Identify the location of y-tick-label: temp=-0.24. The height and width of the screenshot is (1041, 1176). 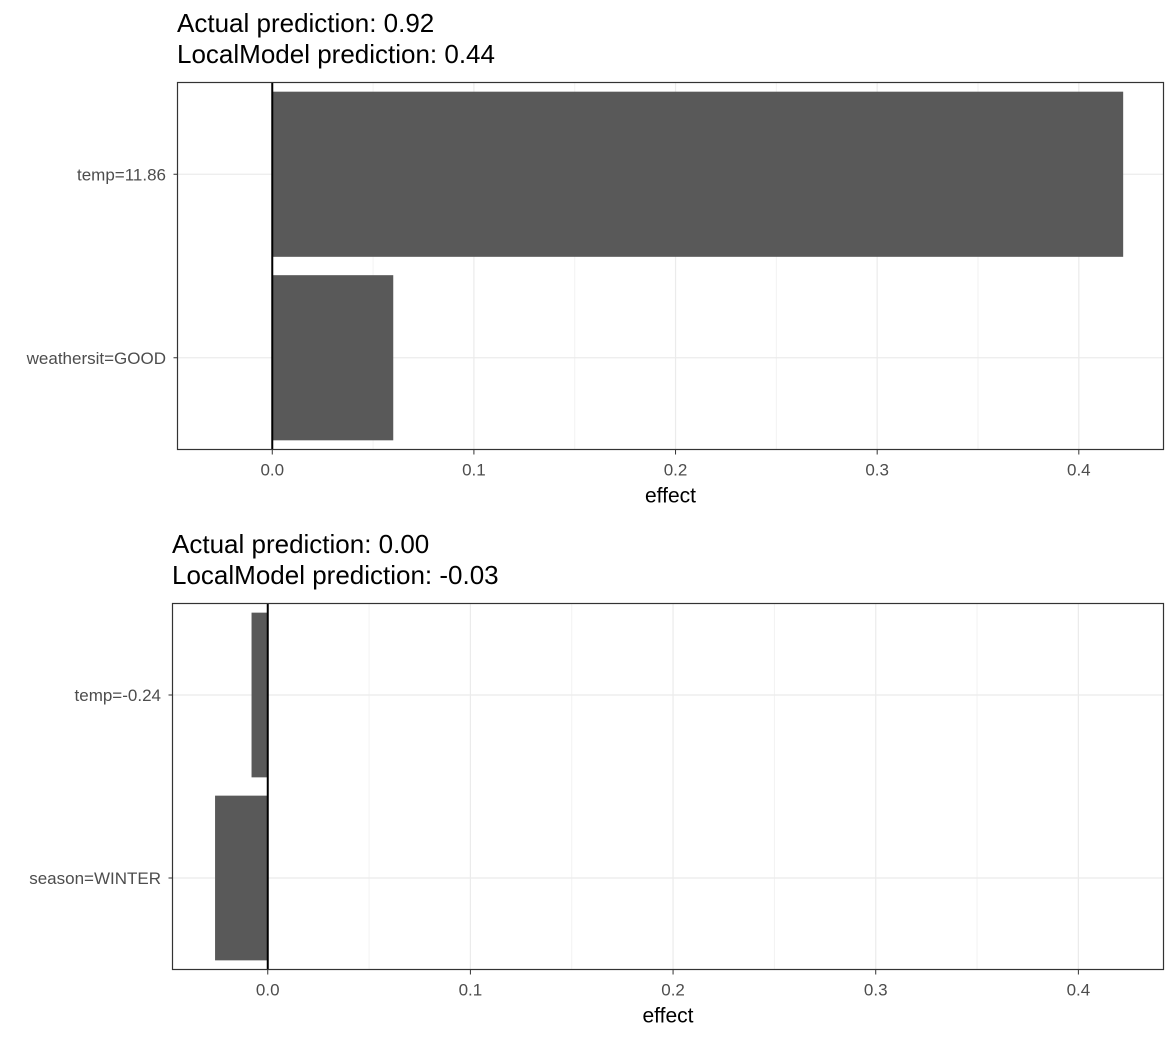
(118, 695).